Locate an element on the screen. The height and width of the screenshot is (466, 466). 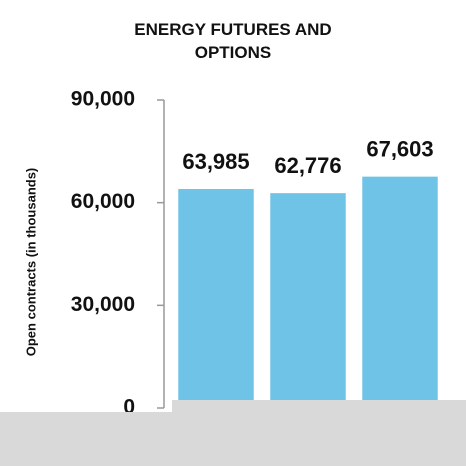
y-tick-label: 90,000 is located at coordinates (103, 99).